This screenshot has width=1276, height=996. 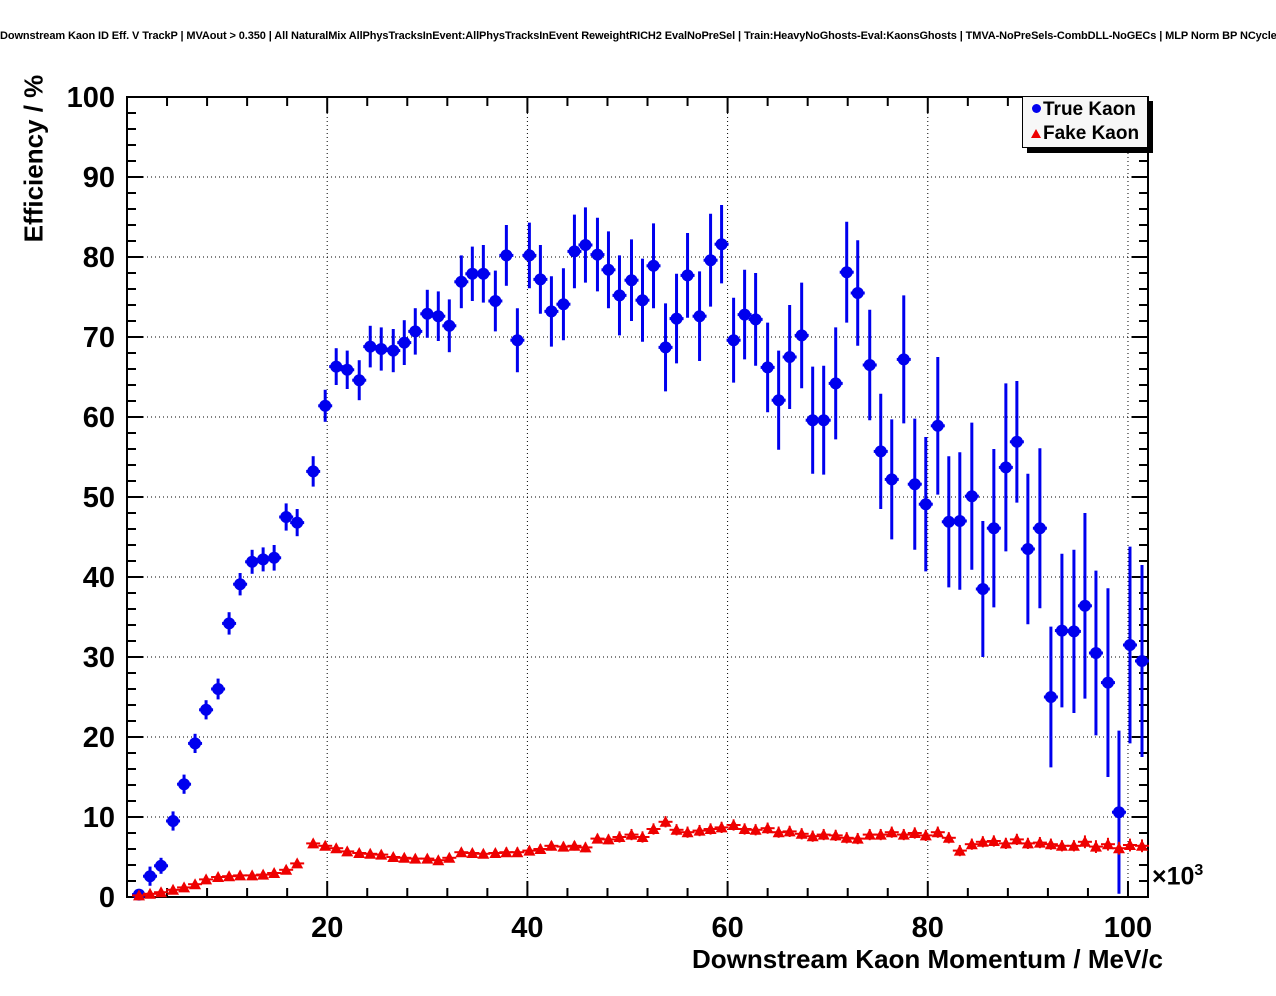 What do you see at coordinates (640, 858) in the screenshot?
I see `series-fake-kaon` at bounding box center [640, 858].